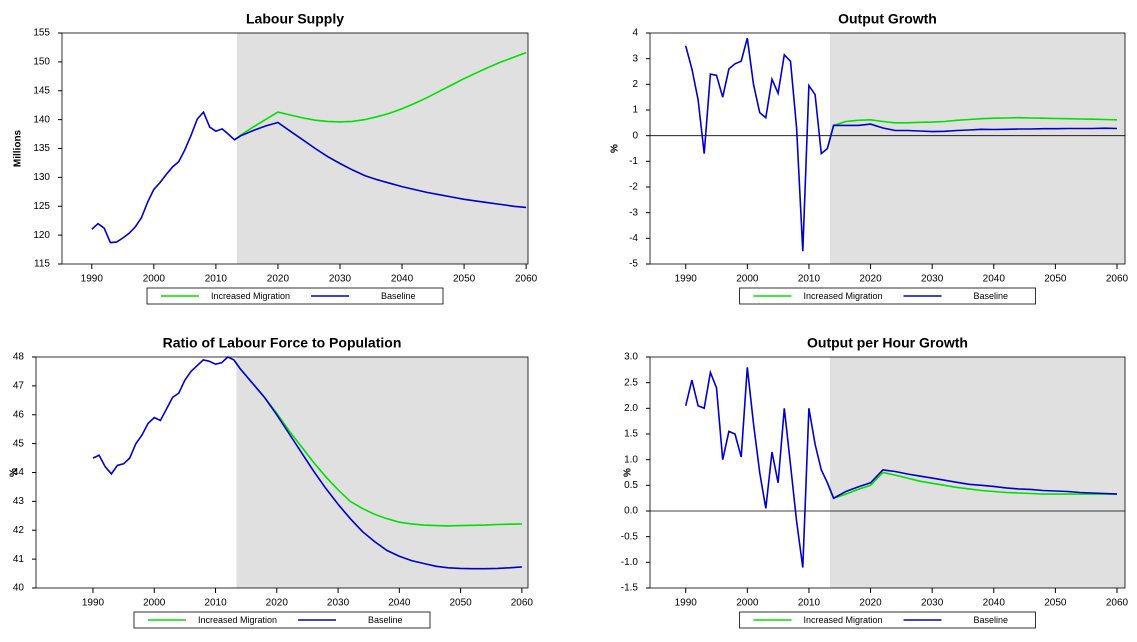 The image size is (1137, 642). I want to click on y-tick-label: 48, so click(19, 357).